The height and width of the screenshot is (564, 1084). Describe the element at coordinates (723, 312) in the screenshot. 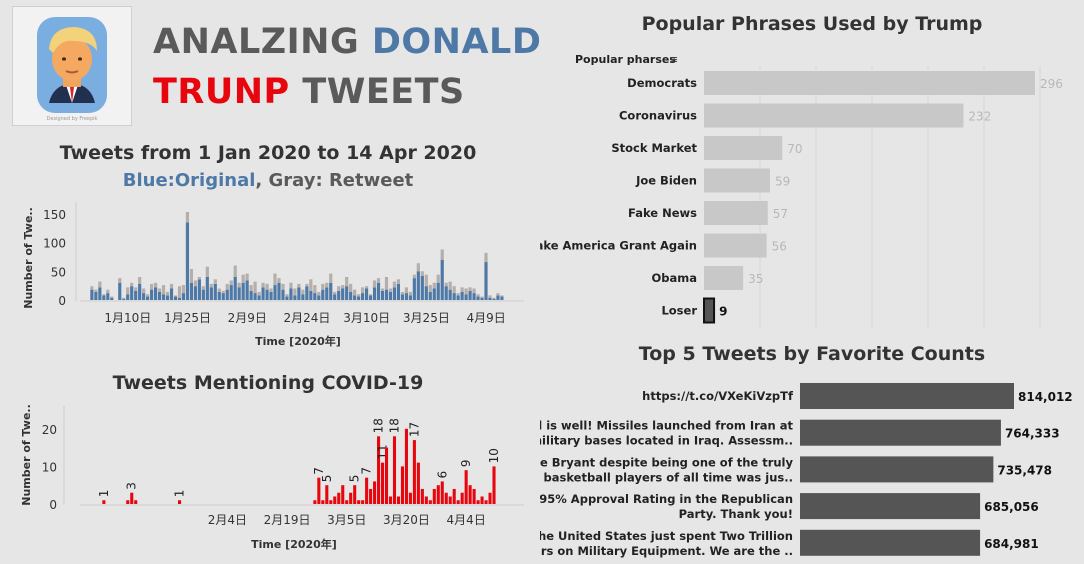

I see `phrase-value: 9` at that location.